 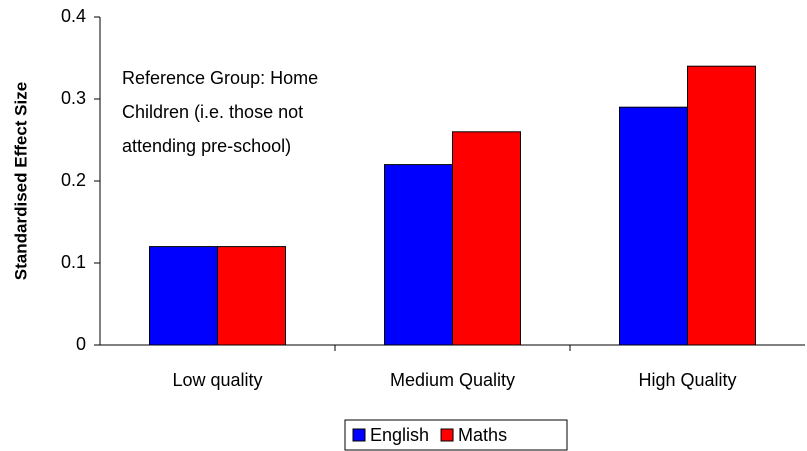 I want to click on x-tick-label: High Quality, so click(x=687, y=380).